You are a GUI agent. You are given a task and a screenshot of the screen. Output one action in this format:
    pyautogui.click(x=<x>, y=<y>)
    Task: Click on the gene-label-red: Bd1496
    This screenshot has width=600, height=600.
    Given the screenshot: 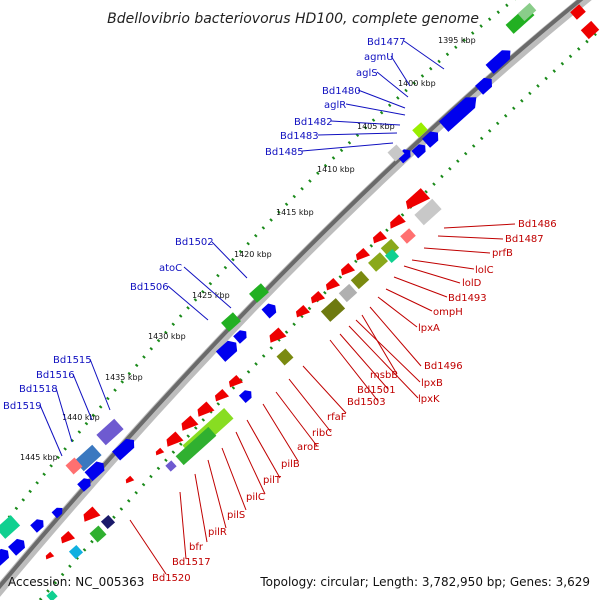 What is the action you would take?
    pyautogui.click(x=443, y=366)
    